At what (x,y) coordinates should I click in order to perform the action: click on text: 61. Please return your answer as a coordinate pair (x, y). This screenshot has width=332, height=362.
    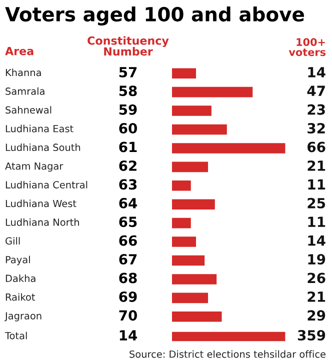
    Looking at the image, I should click on (128, 147).